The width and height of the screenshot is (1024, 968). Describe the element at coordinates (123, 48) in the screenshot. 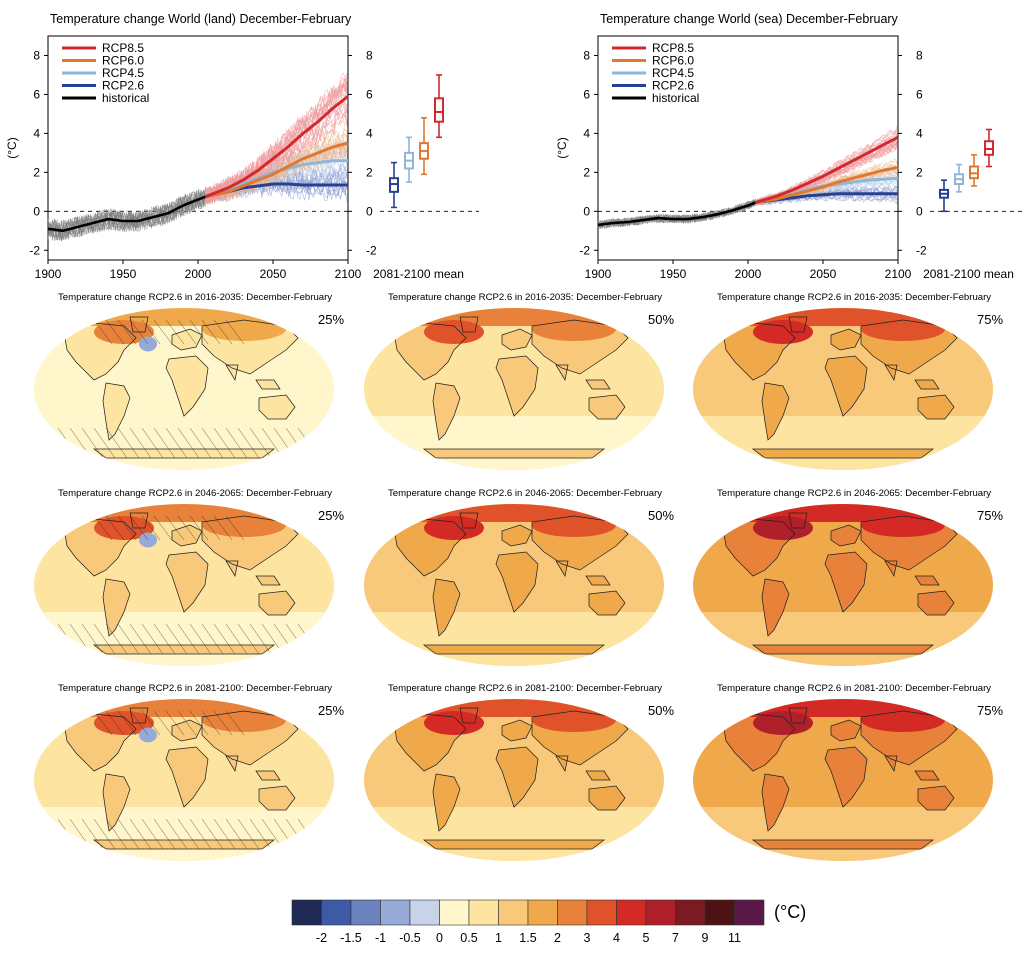

I see `legend-label: RCP8.5` at that location.